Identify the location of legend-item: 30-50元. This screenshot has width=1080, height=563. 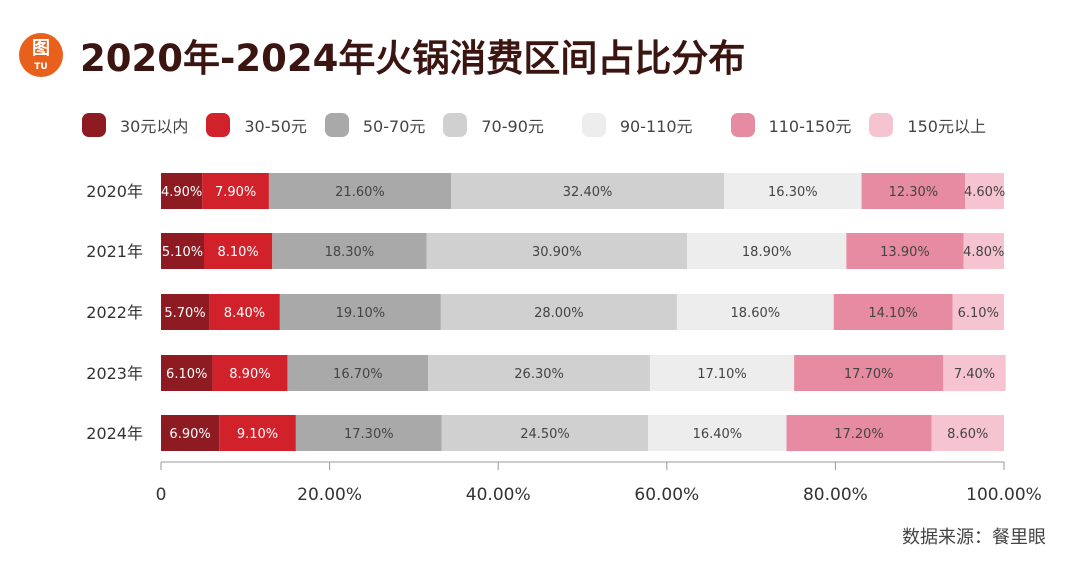
(256, 125).